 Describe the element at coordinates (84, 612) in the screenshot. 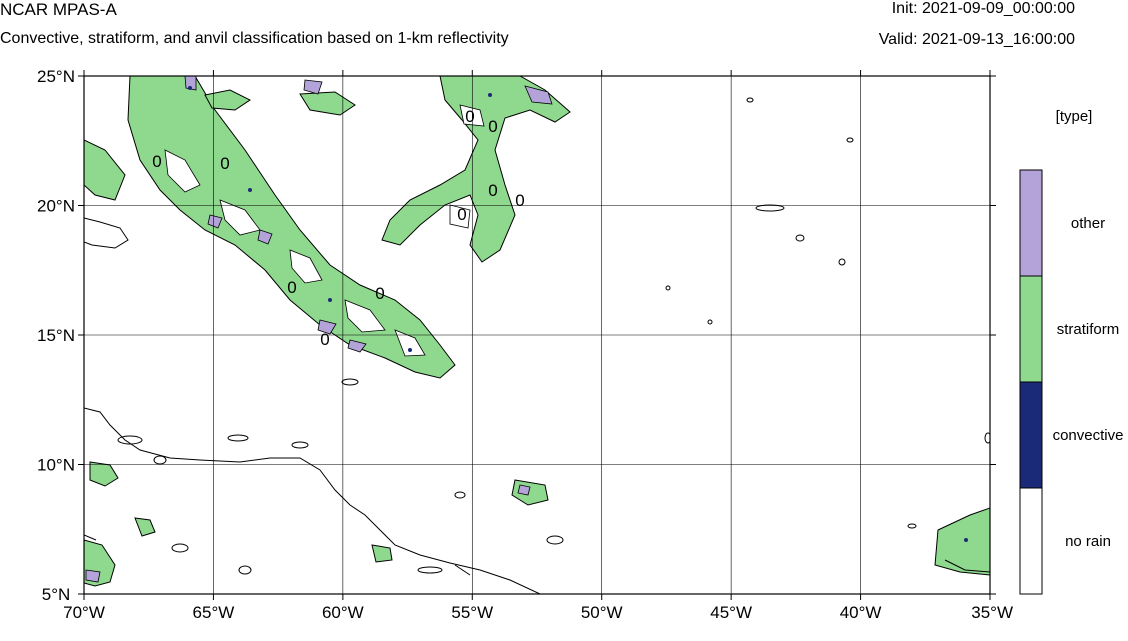

I see `lon-tick-label: 70°W` at that location.